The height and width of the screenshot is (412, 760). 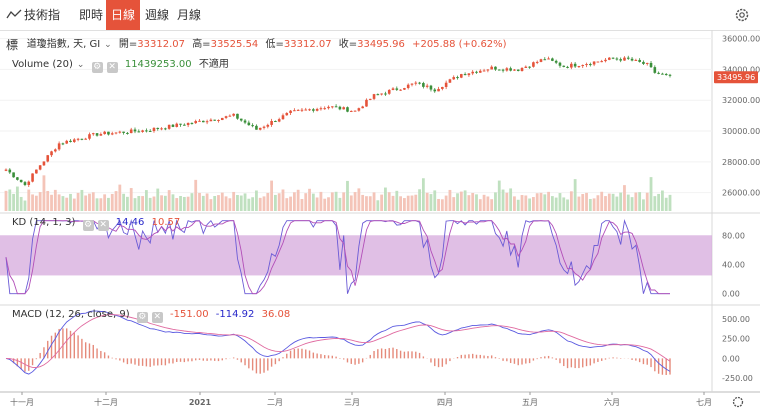 What do you see at coordinates (37, 26) in the screenshot?
I see `indicator-menu: 技術指標` at bounding box center [37, 26].